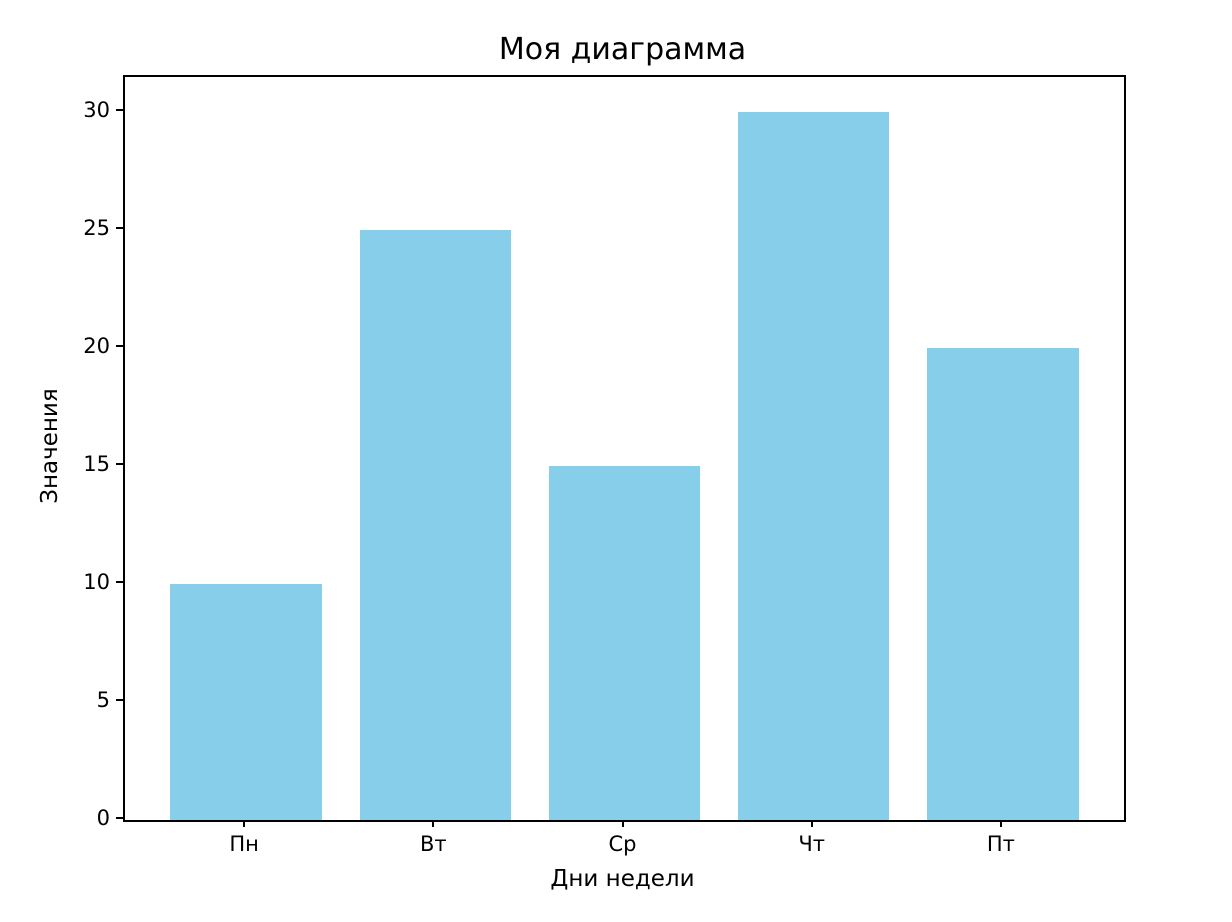 This screenshot has height=922, width=1232. Describe the element at coordinates (96, 464) in the screenshot. I see `y-tick-label-15: 15` at that location.